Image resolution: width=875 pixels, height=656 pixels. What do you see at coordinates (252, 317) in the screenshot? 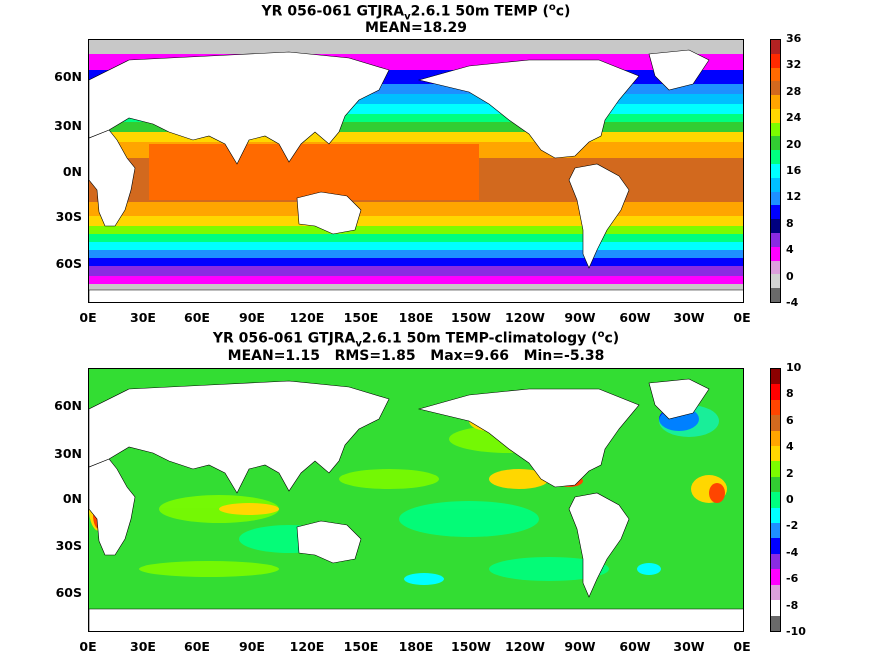
I see `lon-label: 90E` at bounding box center [252, 317].